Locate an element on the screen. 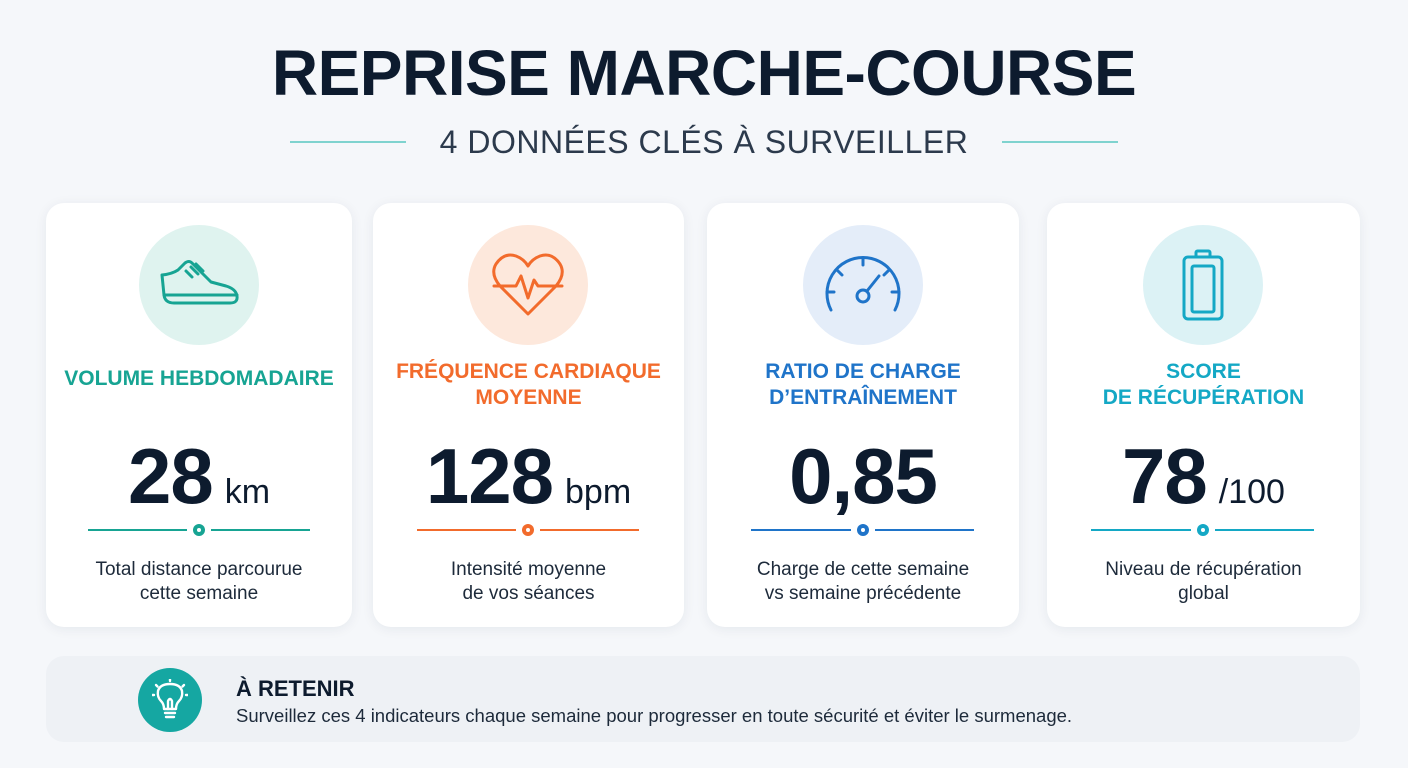 The width and height of the screenshot is (1408, 768). gauge-icon is located at coordinates (863, 285).